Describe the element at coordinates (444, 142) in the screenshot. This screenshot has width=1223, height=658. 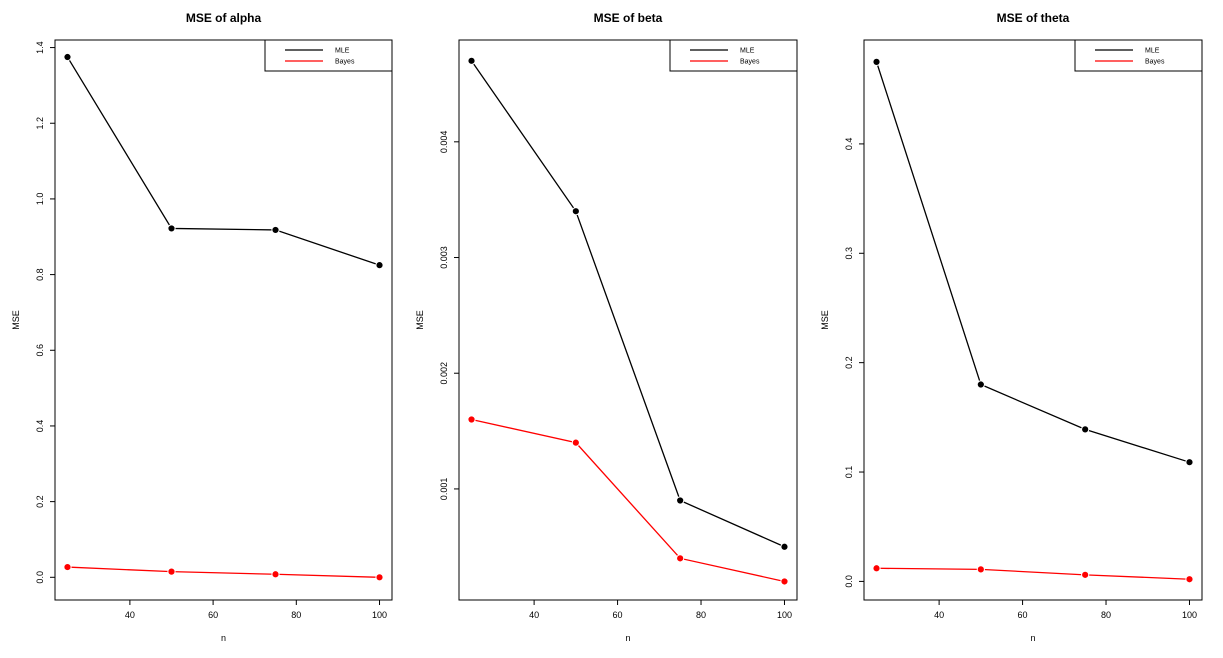
I see `y-tick-label: 0.004` at that location.